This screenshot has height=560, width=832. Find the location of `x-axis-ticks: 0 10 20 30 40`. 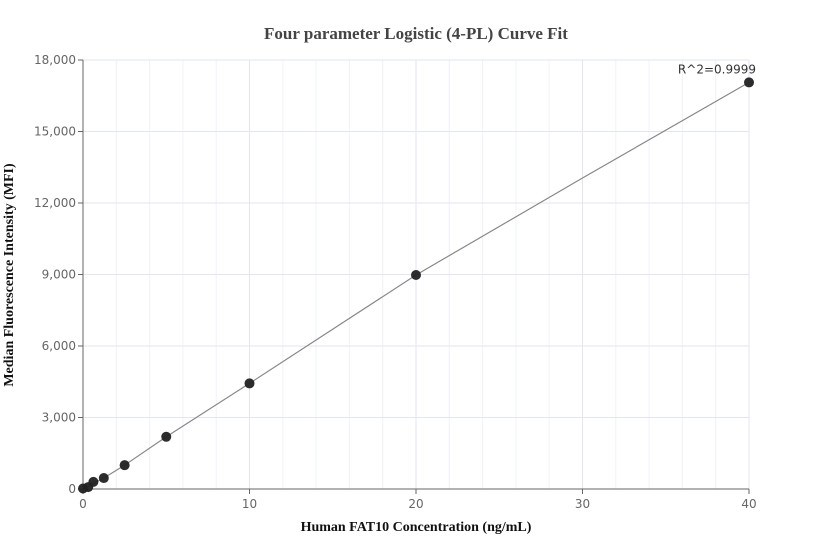

x-axis-ticks: 0 10 20 30 40 is located at coordinates (418, 500).